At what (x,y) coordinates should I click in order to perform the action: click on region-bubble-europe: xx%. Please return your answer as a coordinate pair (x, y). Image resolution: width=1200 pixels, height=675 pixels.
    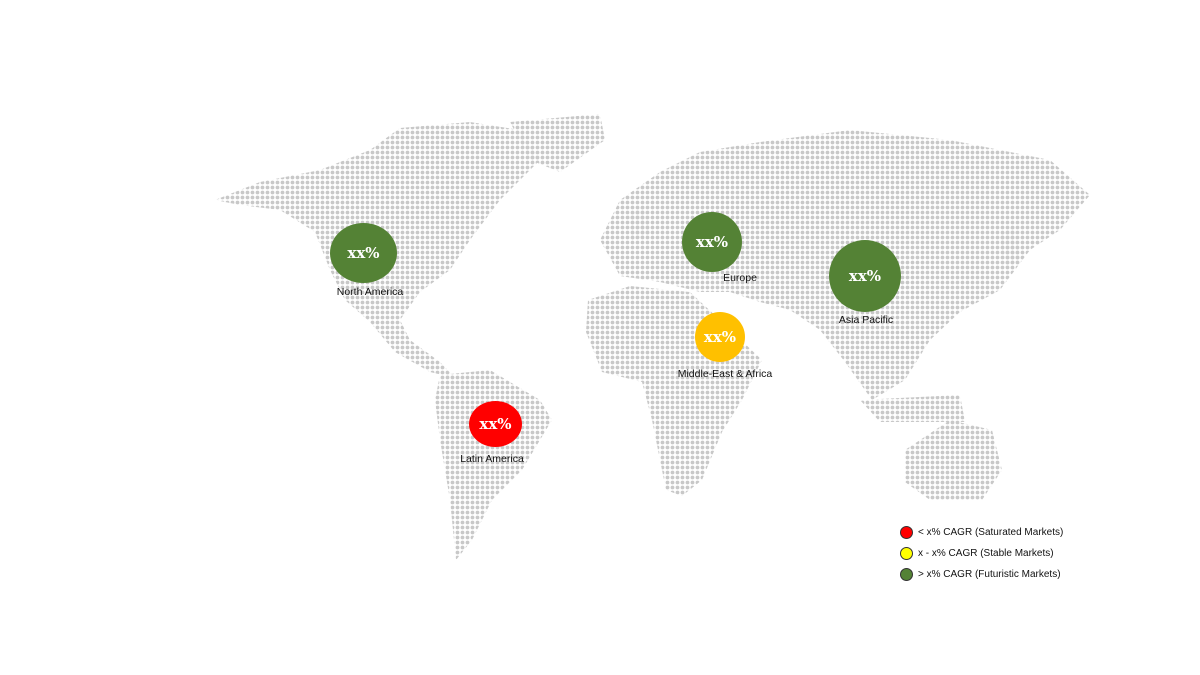
    Looking at the image, I should click on (712, 242).